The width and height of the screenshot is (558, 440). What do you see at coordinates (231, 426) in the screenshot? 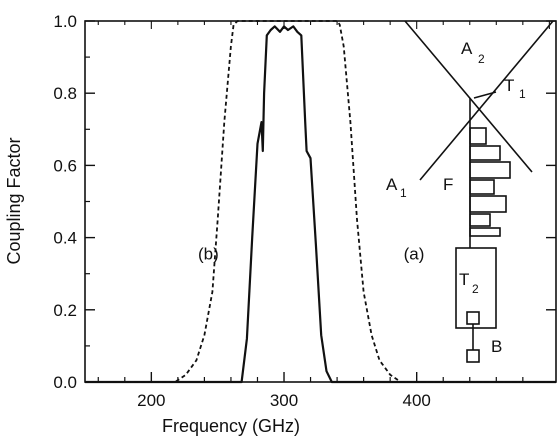
I see `x-axis-title: Frequency (GHz)` at bounding box center [231, 426].